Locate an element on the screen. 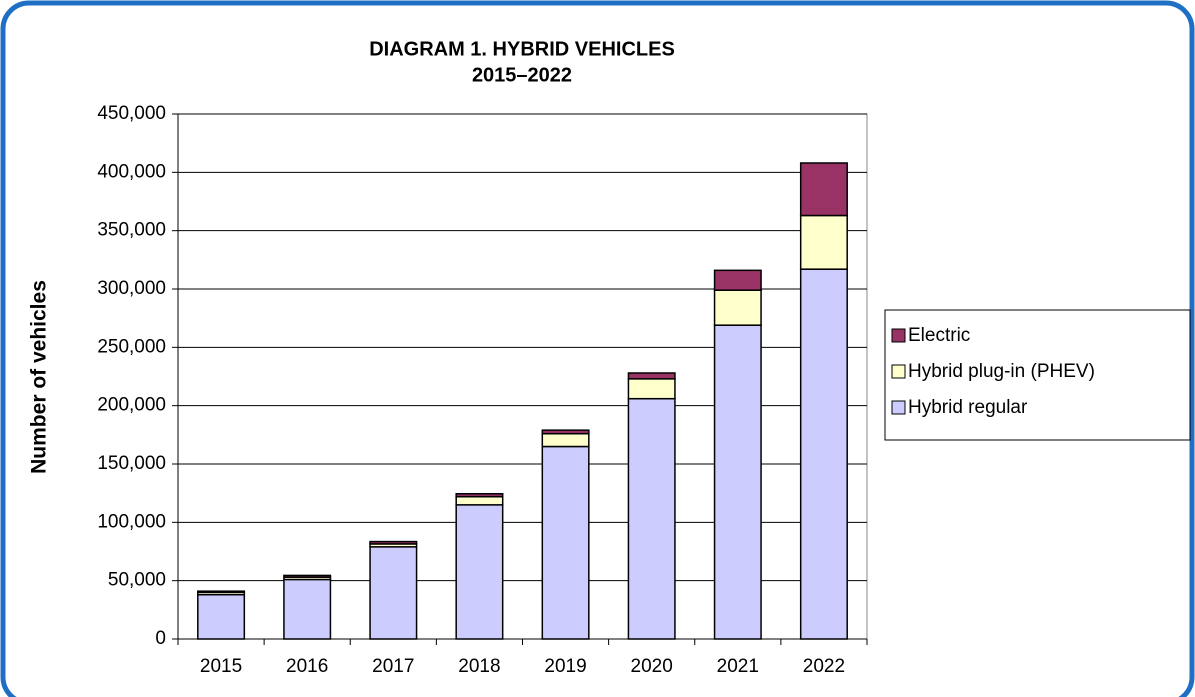  legend-label: Electric is located at coordinates (939, 335).